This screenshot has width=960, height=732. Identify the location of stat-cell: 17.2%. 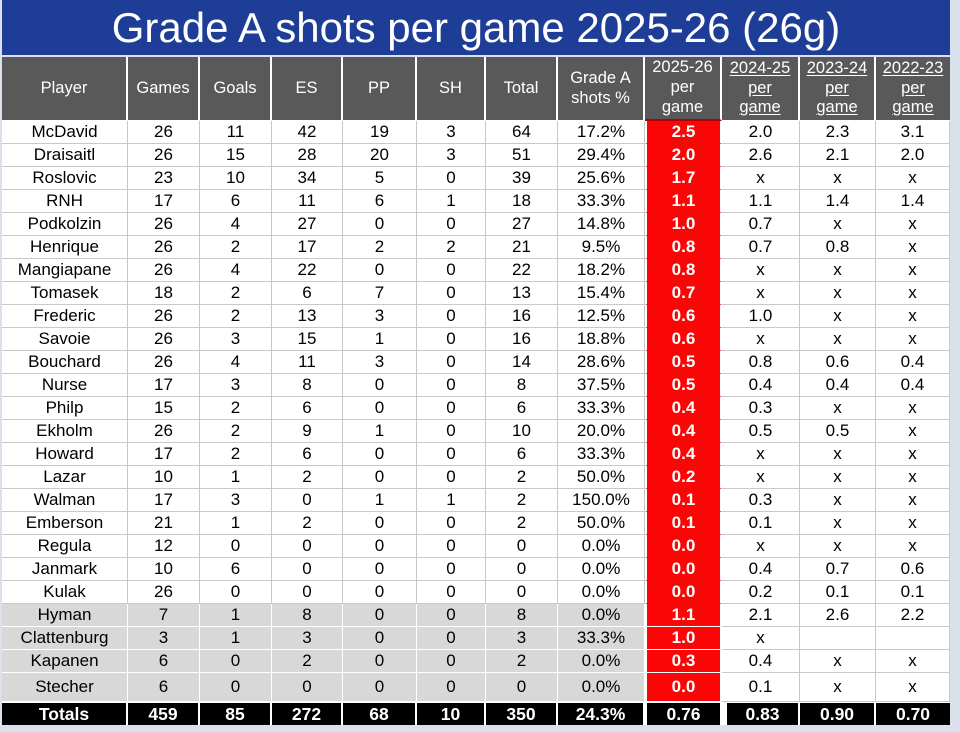
(601, 132).